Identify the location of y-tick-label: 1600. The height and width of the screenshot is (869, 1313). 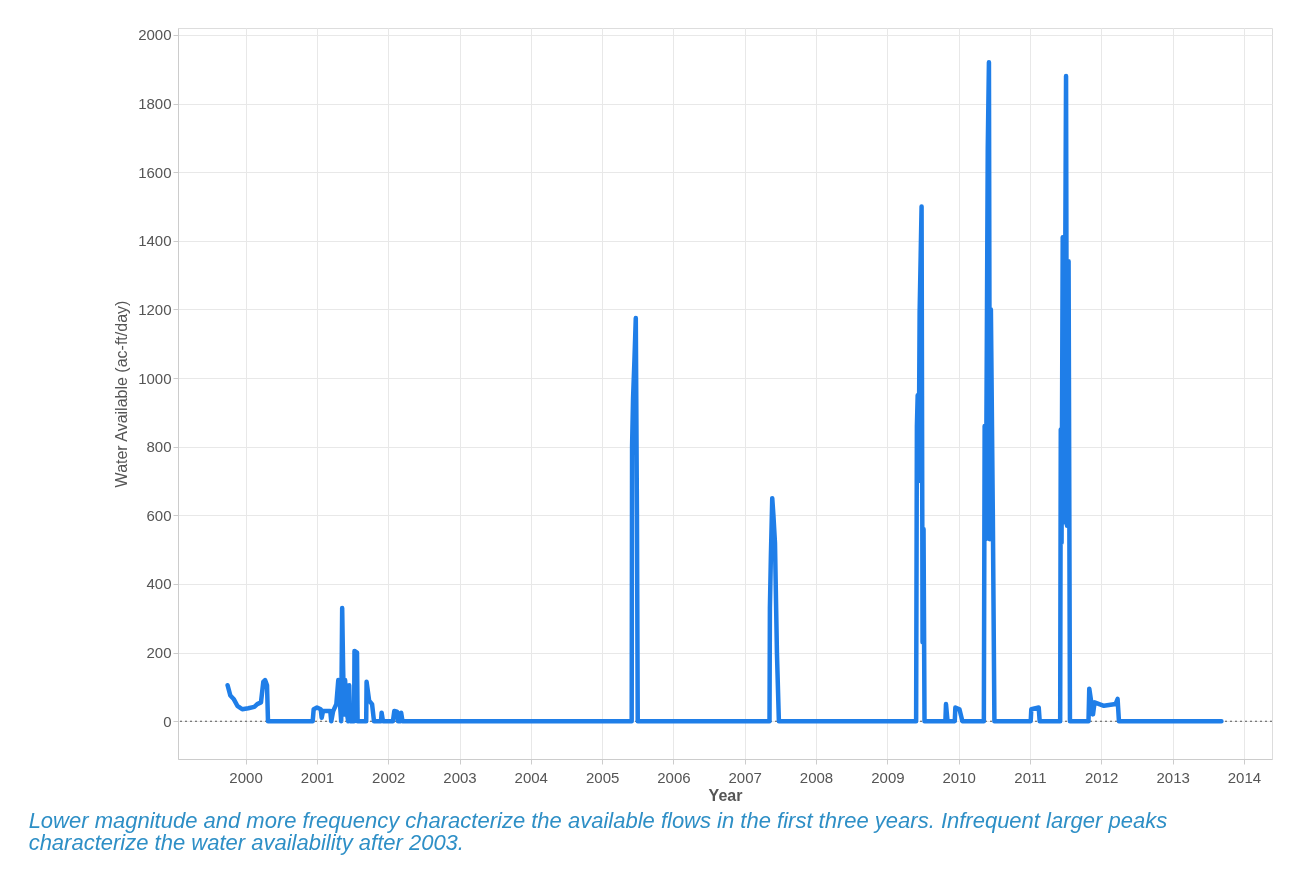
(155, 172).